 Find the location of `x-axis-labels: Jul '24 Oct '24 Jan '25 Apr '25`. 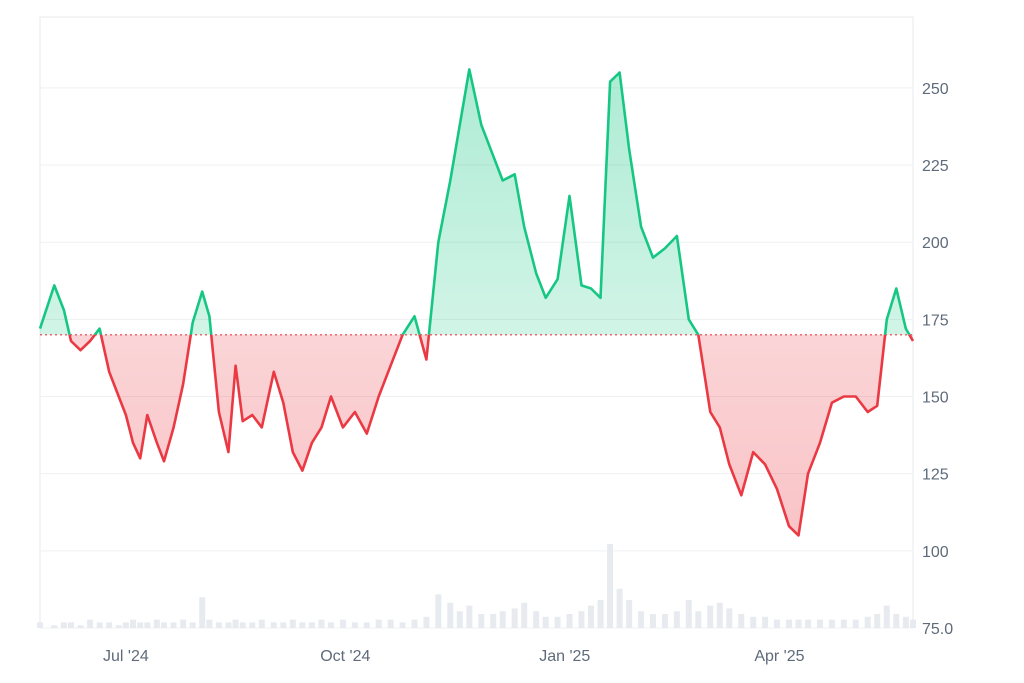

x-axis-labels: Jul '24 Oct '24 Jan '25 Apr '25 is located at coordinates (454, 656).